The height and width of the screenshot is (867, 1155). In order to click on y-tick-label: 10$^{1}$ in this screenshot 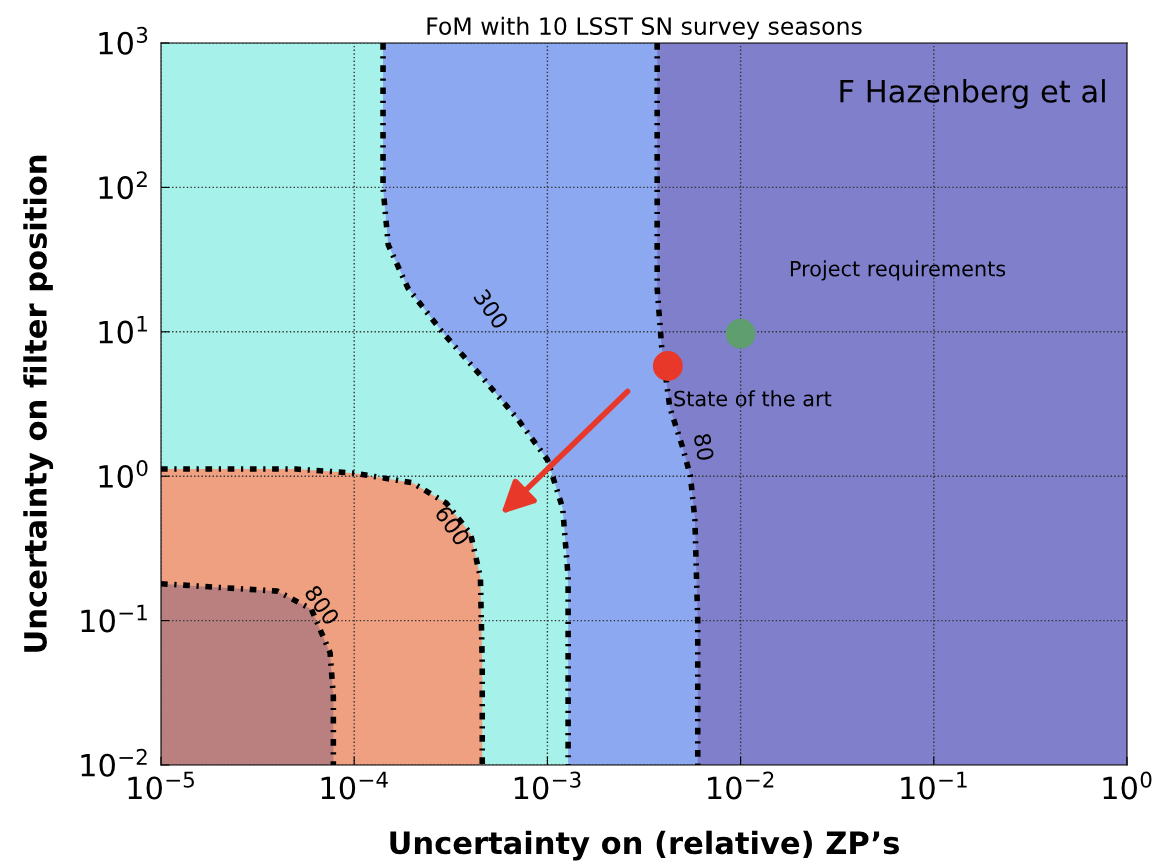, I will do `click(123, 329)`.